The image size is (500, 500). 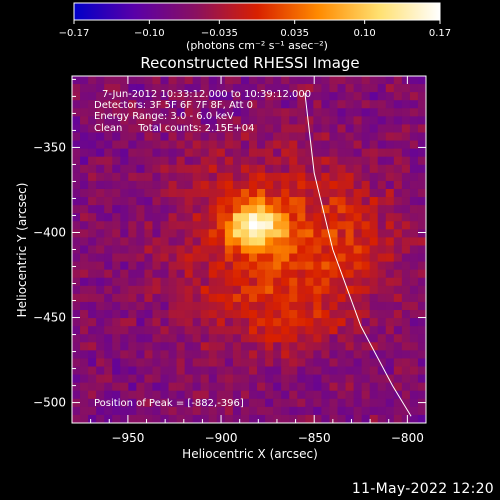 I want to click on y-axis-label: Heliocentric Y (arcsec), so click(x=22, y=250).